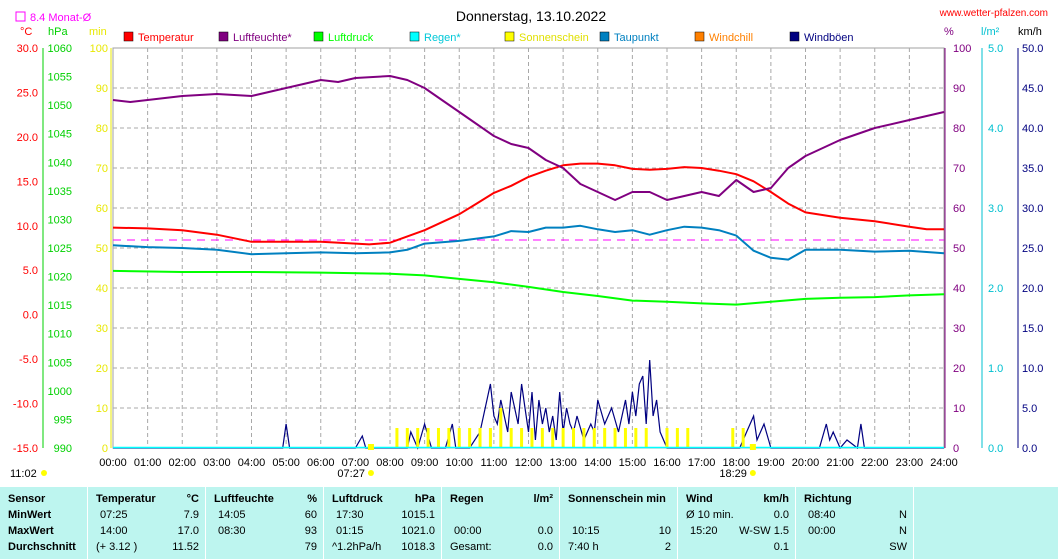  Describe the element at coordinates (60, 163) in the screenshot. I see `pressure-tick-label: 1040` at that location.